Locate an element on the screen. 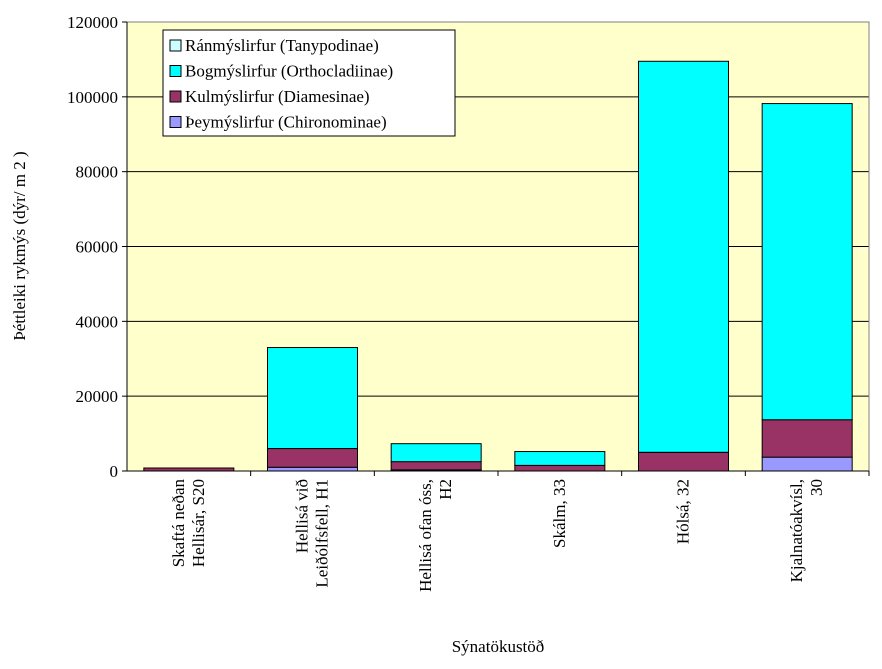  x-tick-label: Hellisá ofan óss, is located at coordinates (425, 535).